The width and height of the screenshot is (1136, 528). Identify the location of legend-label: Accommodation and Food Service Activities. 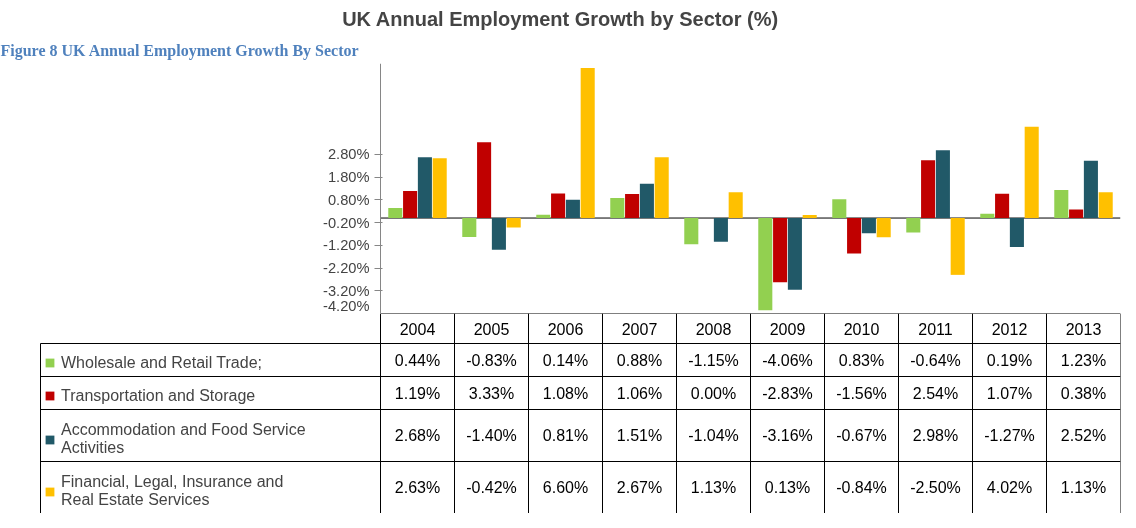
(183, 439).